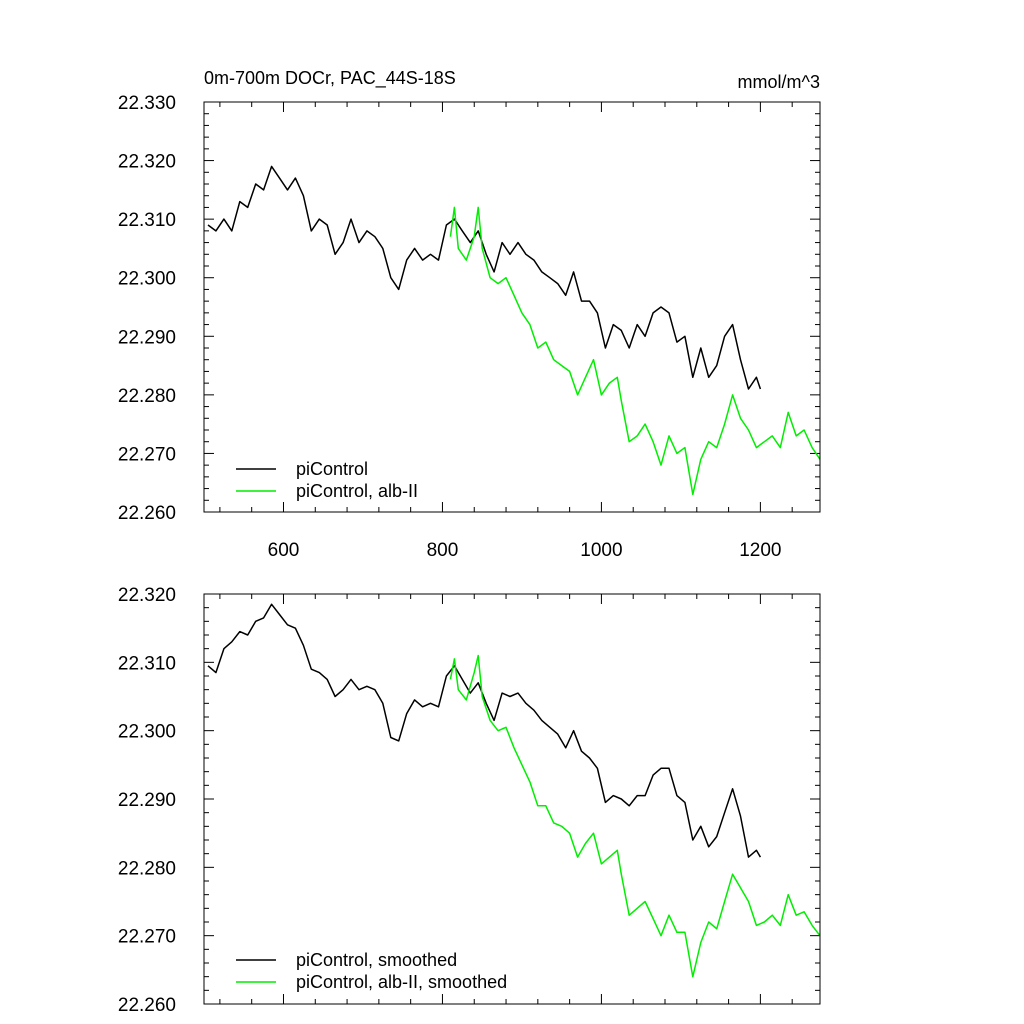 The image size is (1024, 1024). What do you see at coordinates (284, 550) in the screenshot?
I see `x-tick-label: 600` at bounding box center [284, 550].